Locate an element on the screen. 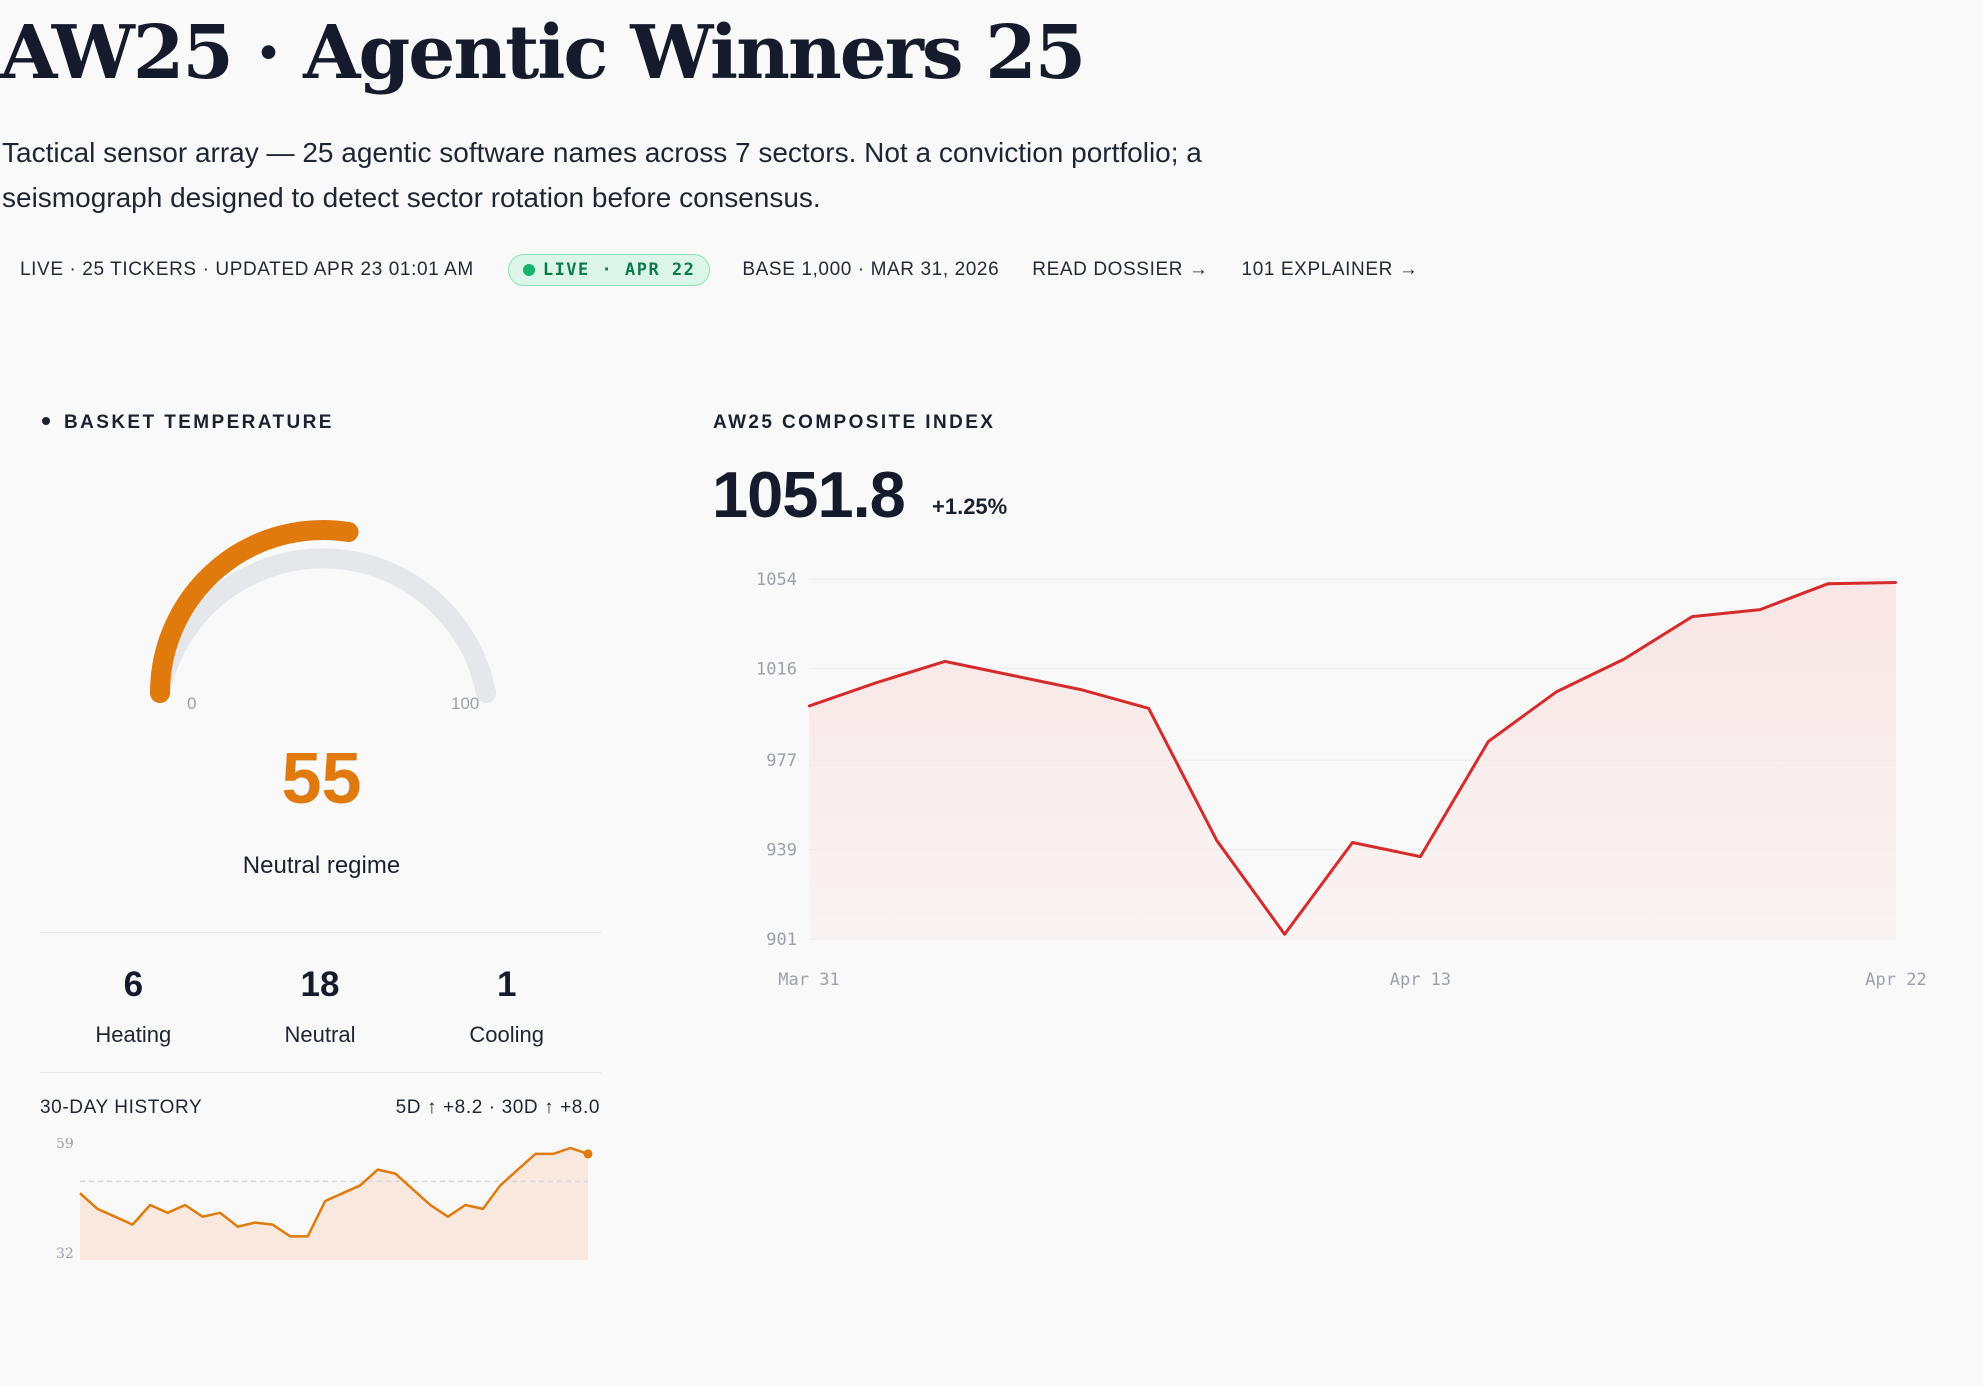 Image resolution: width=1982 pixels, height=1386 pixels. gauge-fill is located at coordinates (254, 611).